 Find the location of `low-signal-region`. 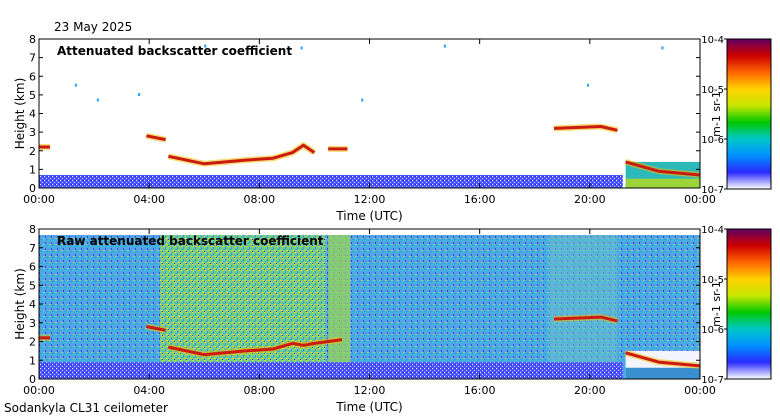

low-signal-region is located at coordinates (662, 373).